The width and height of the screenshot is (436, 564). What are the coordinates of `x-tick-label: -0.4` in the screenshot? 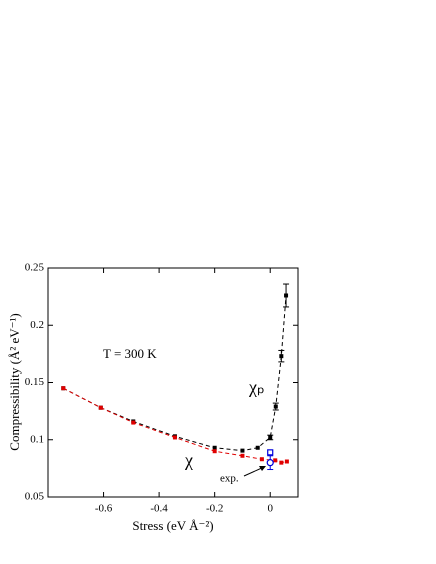 It's located at (159, 509).